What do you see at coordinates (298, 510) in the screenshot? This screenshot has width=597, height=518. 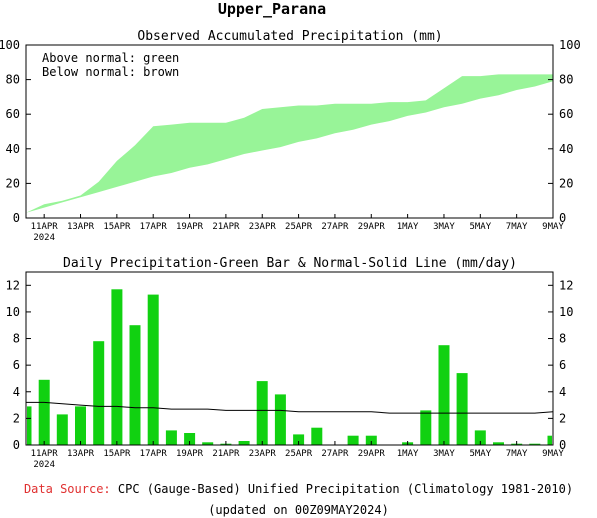 I see `updated-timestamp: (updated on 00Z09MAY2024)` at bounding box center [298, 510].